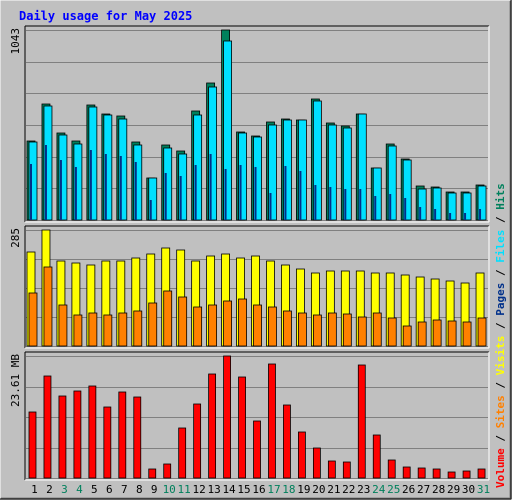 The image size is (512, 500). I want to click on x-tick-label: 7, so click(124, 489).